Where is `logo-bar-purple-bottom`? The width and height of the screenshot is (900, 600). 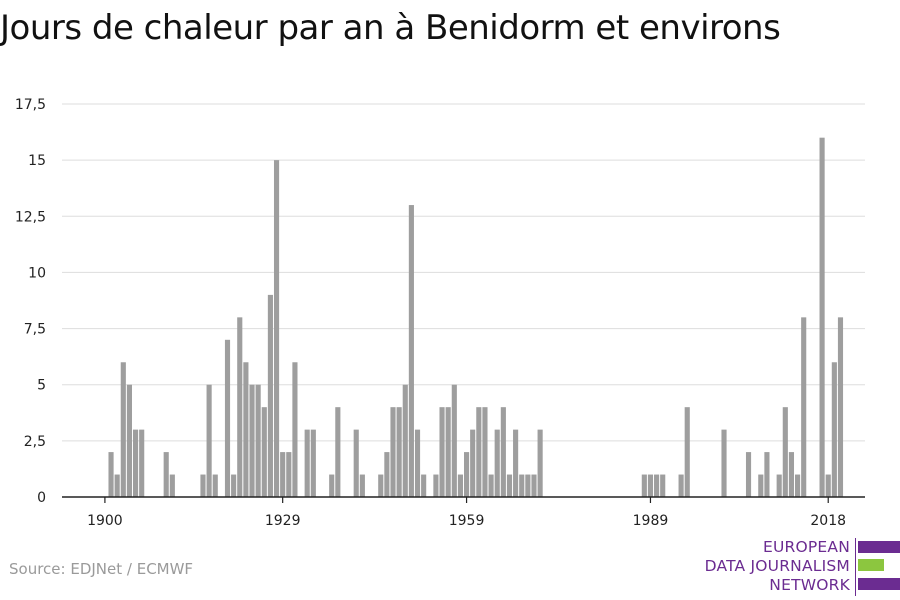
logo-bar-purple-bottom is located at coordinates (879, 584).